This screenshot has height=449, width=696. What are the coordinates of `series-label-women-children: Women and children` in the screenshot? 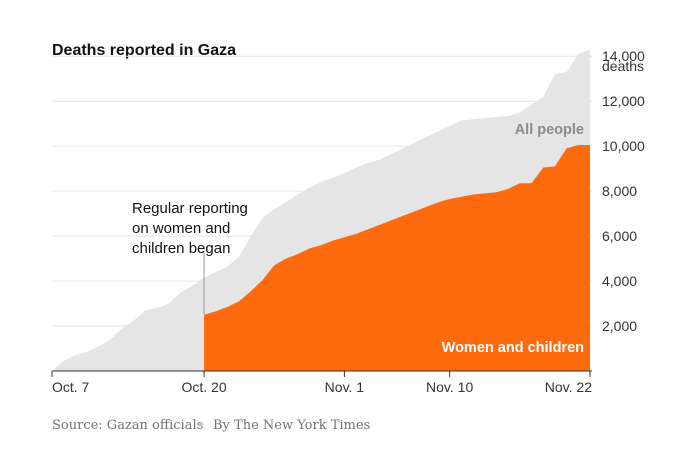 It's located at (513, 348).